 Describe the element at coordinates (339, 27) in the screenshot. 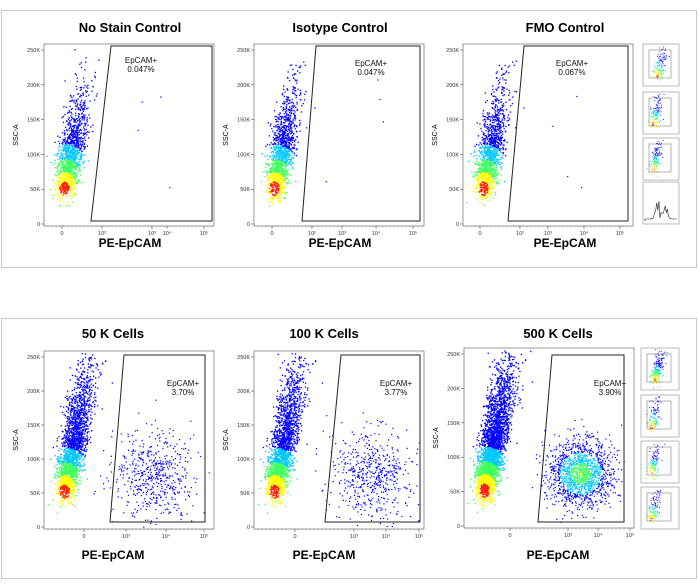

I see `plot-title: Isotype Control` at that location.